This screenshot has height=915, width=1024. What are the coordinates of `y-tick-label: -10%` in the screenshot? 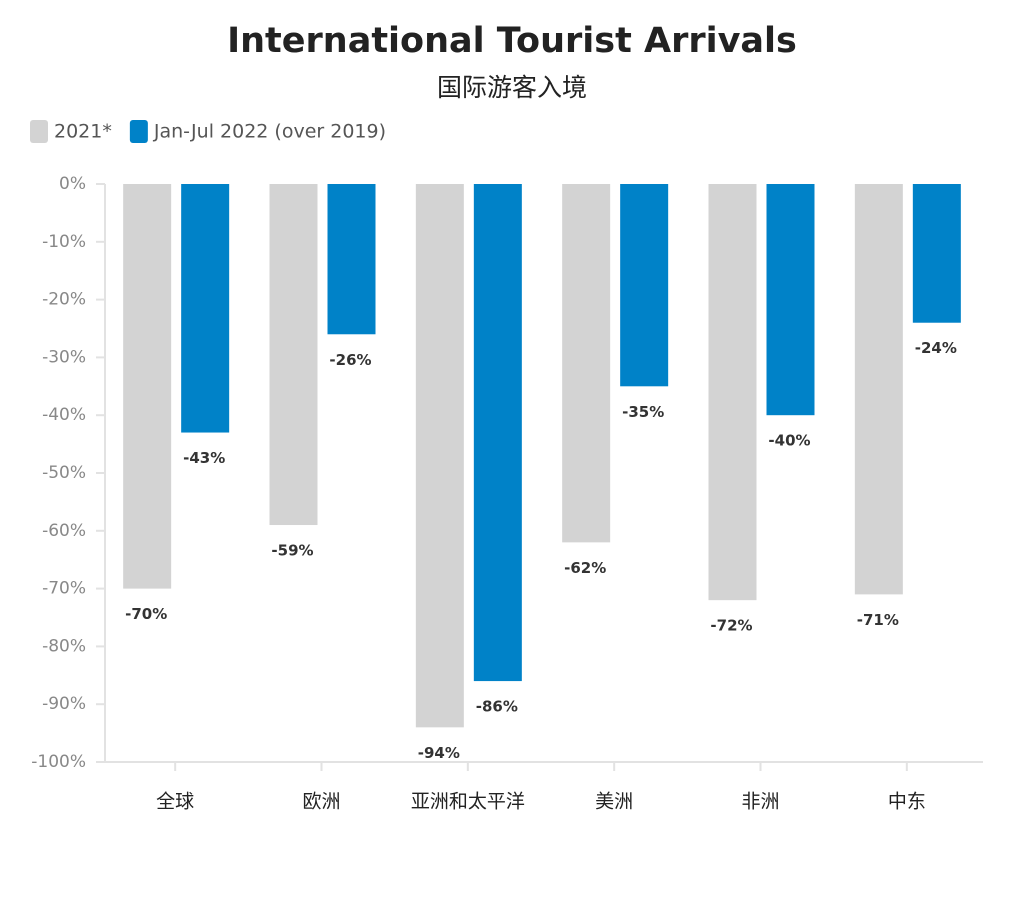 It's located at (64, 242).